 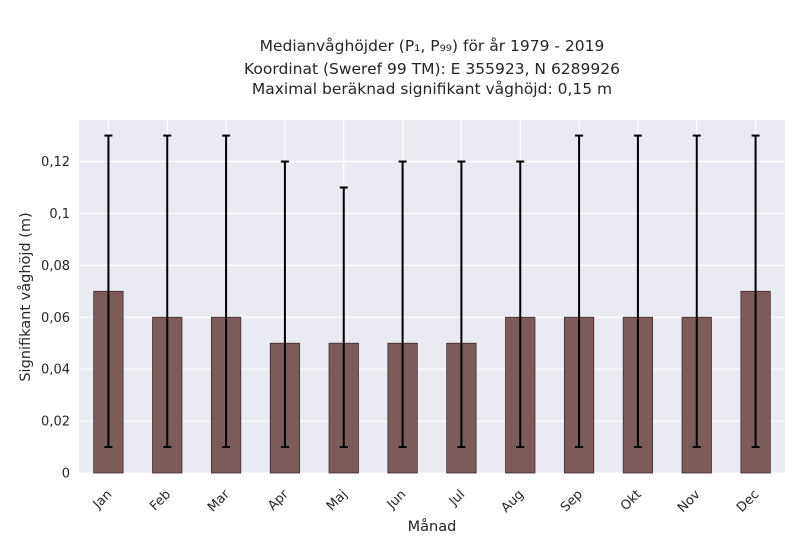 I want to click on y-axis-label: Signifikant våghöjd (m), so click(x=25, y=296).